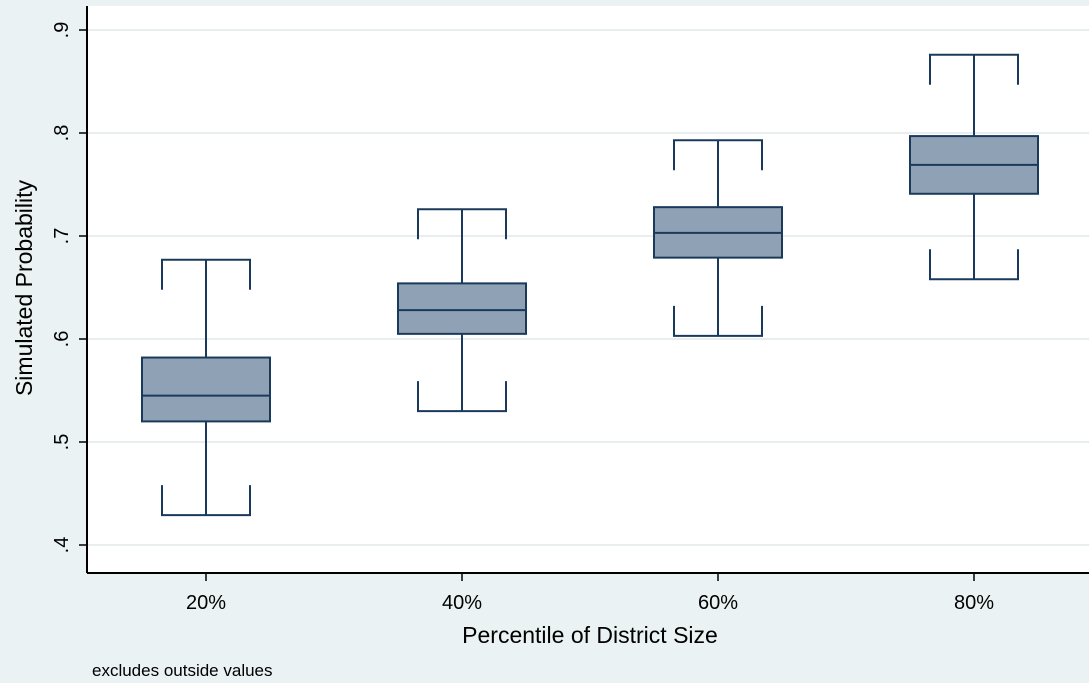 The image size is (1089, 683). I want to click on x-axis-ticks: 20% 40% 60% 80%, so click(590, 593).